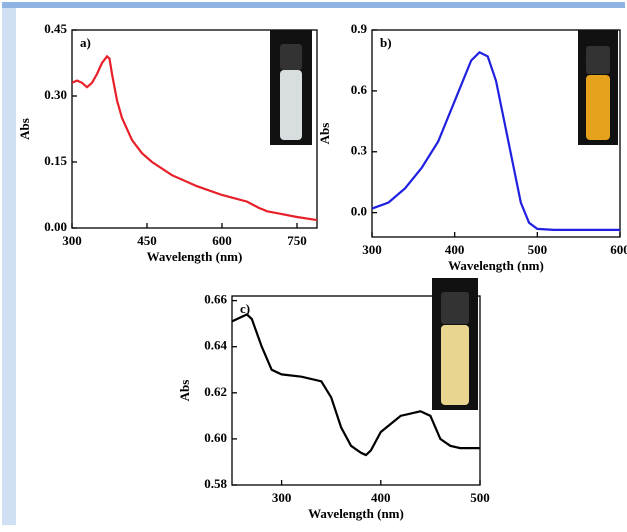 Image resolution: width=627 pixels, height=532 pixels. What do you see at coordinates (359, 150) in the screenshot?
I see `y-tick-label: 0.3` at bounding box center [359, 150].